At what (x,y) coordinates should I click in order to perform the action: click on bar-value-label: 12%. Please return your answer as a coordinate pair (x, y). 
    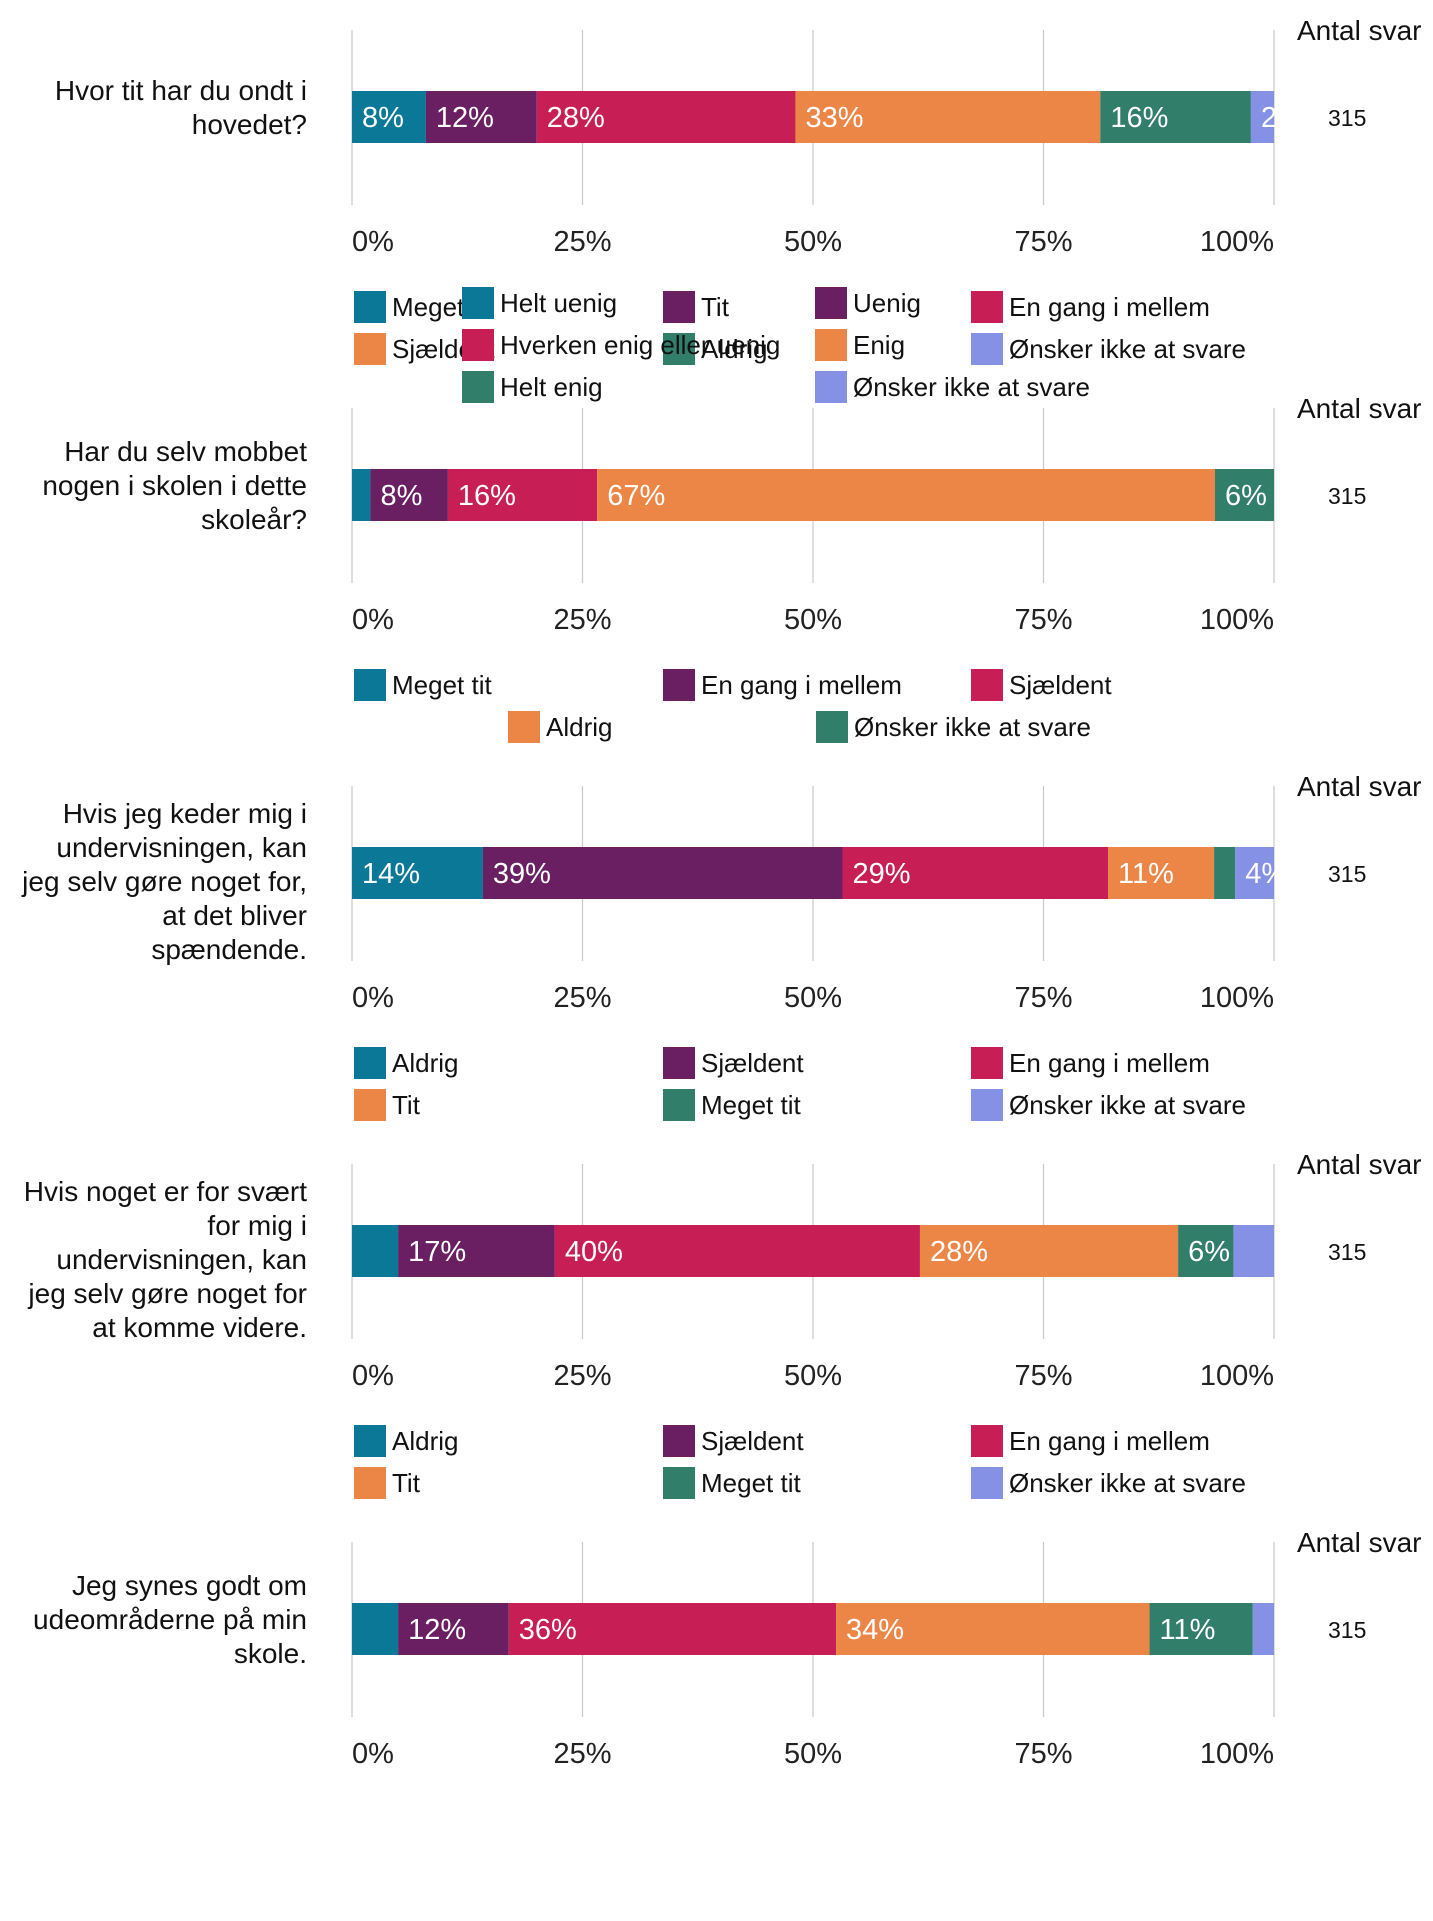
    Looking at the image, I should click on (437, 1630).